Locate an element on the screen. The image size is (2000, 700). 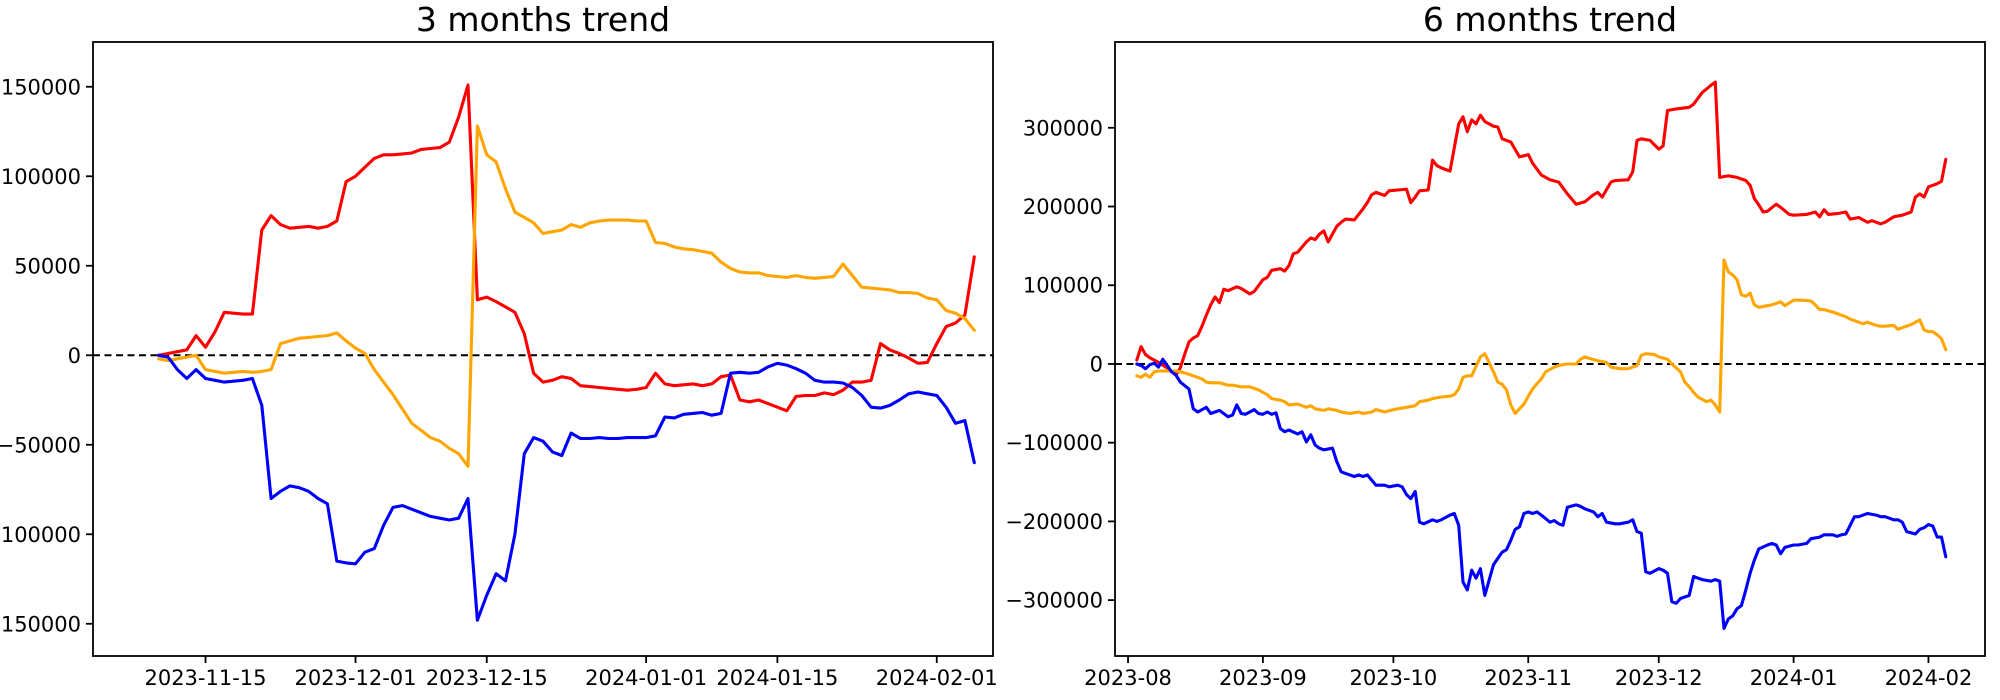
x-tick-label: 2023-11-15 is located at coordinates (205, 678).